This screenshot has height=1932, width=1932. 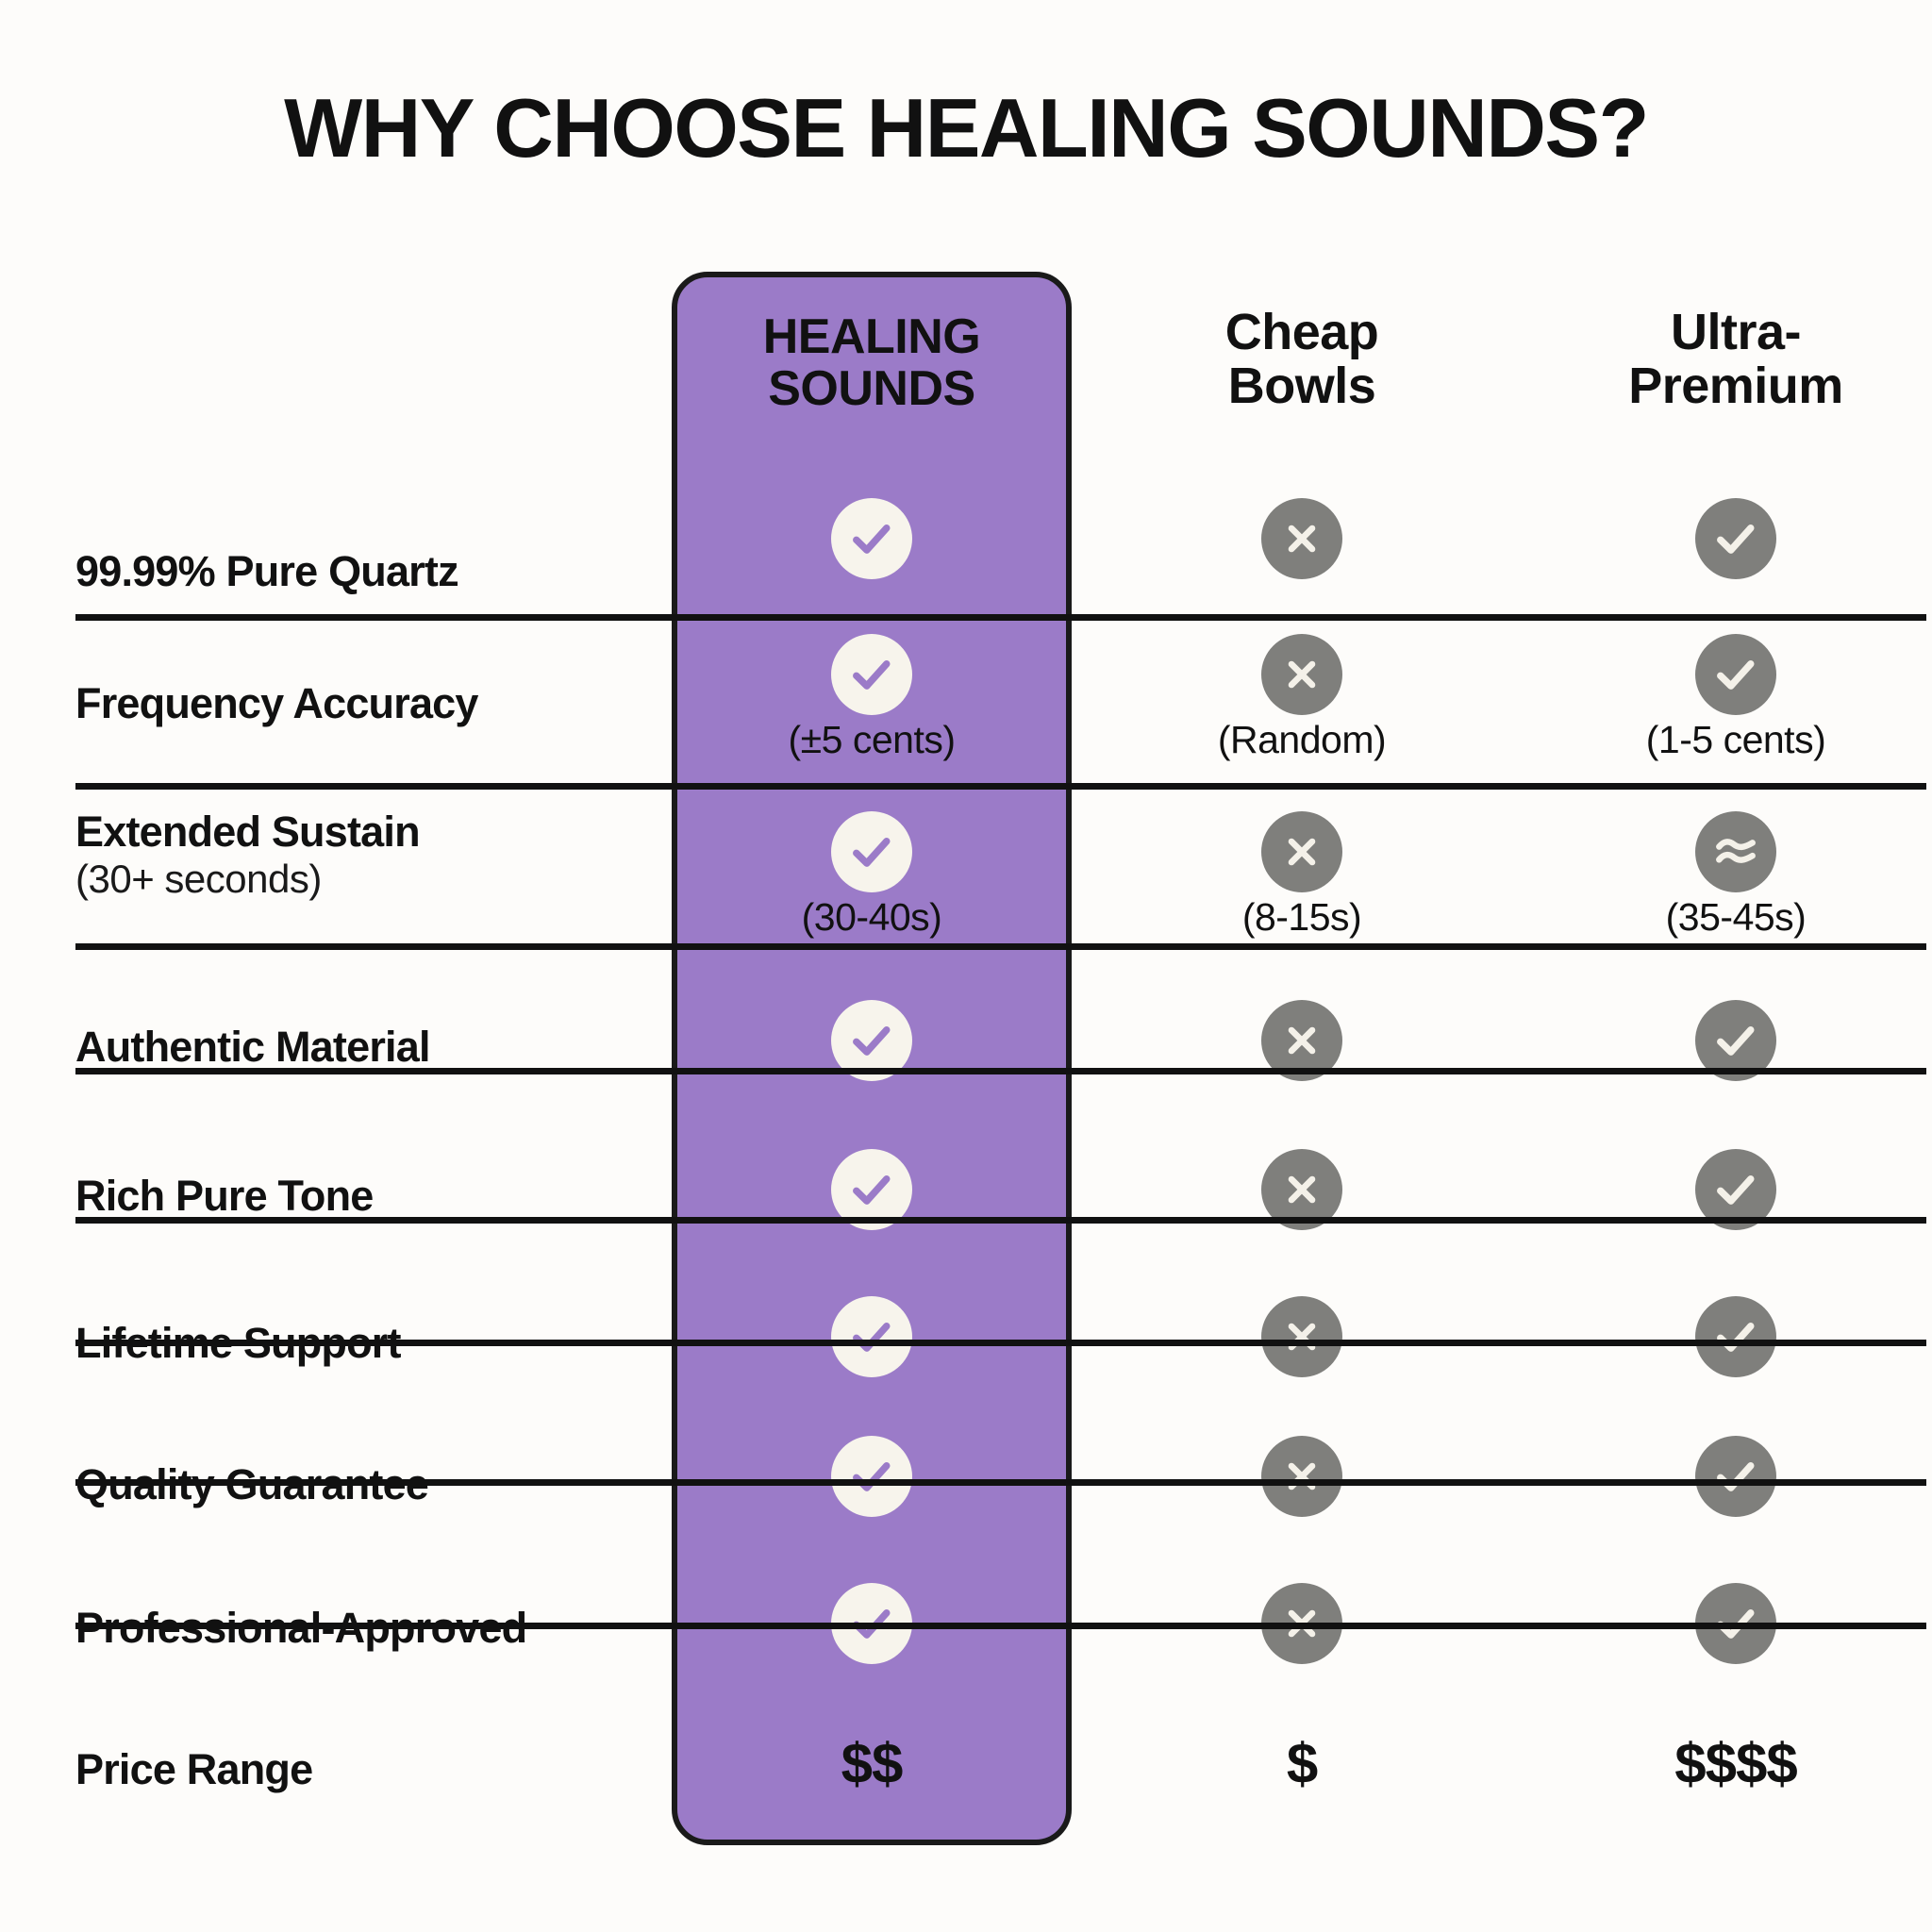 I want to click on column-header-healing-sounds: HEALING SOUNDS, so click(x=872, y=363).